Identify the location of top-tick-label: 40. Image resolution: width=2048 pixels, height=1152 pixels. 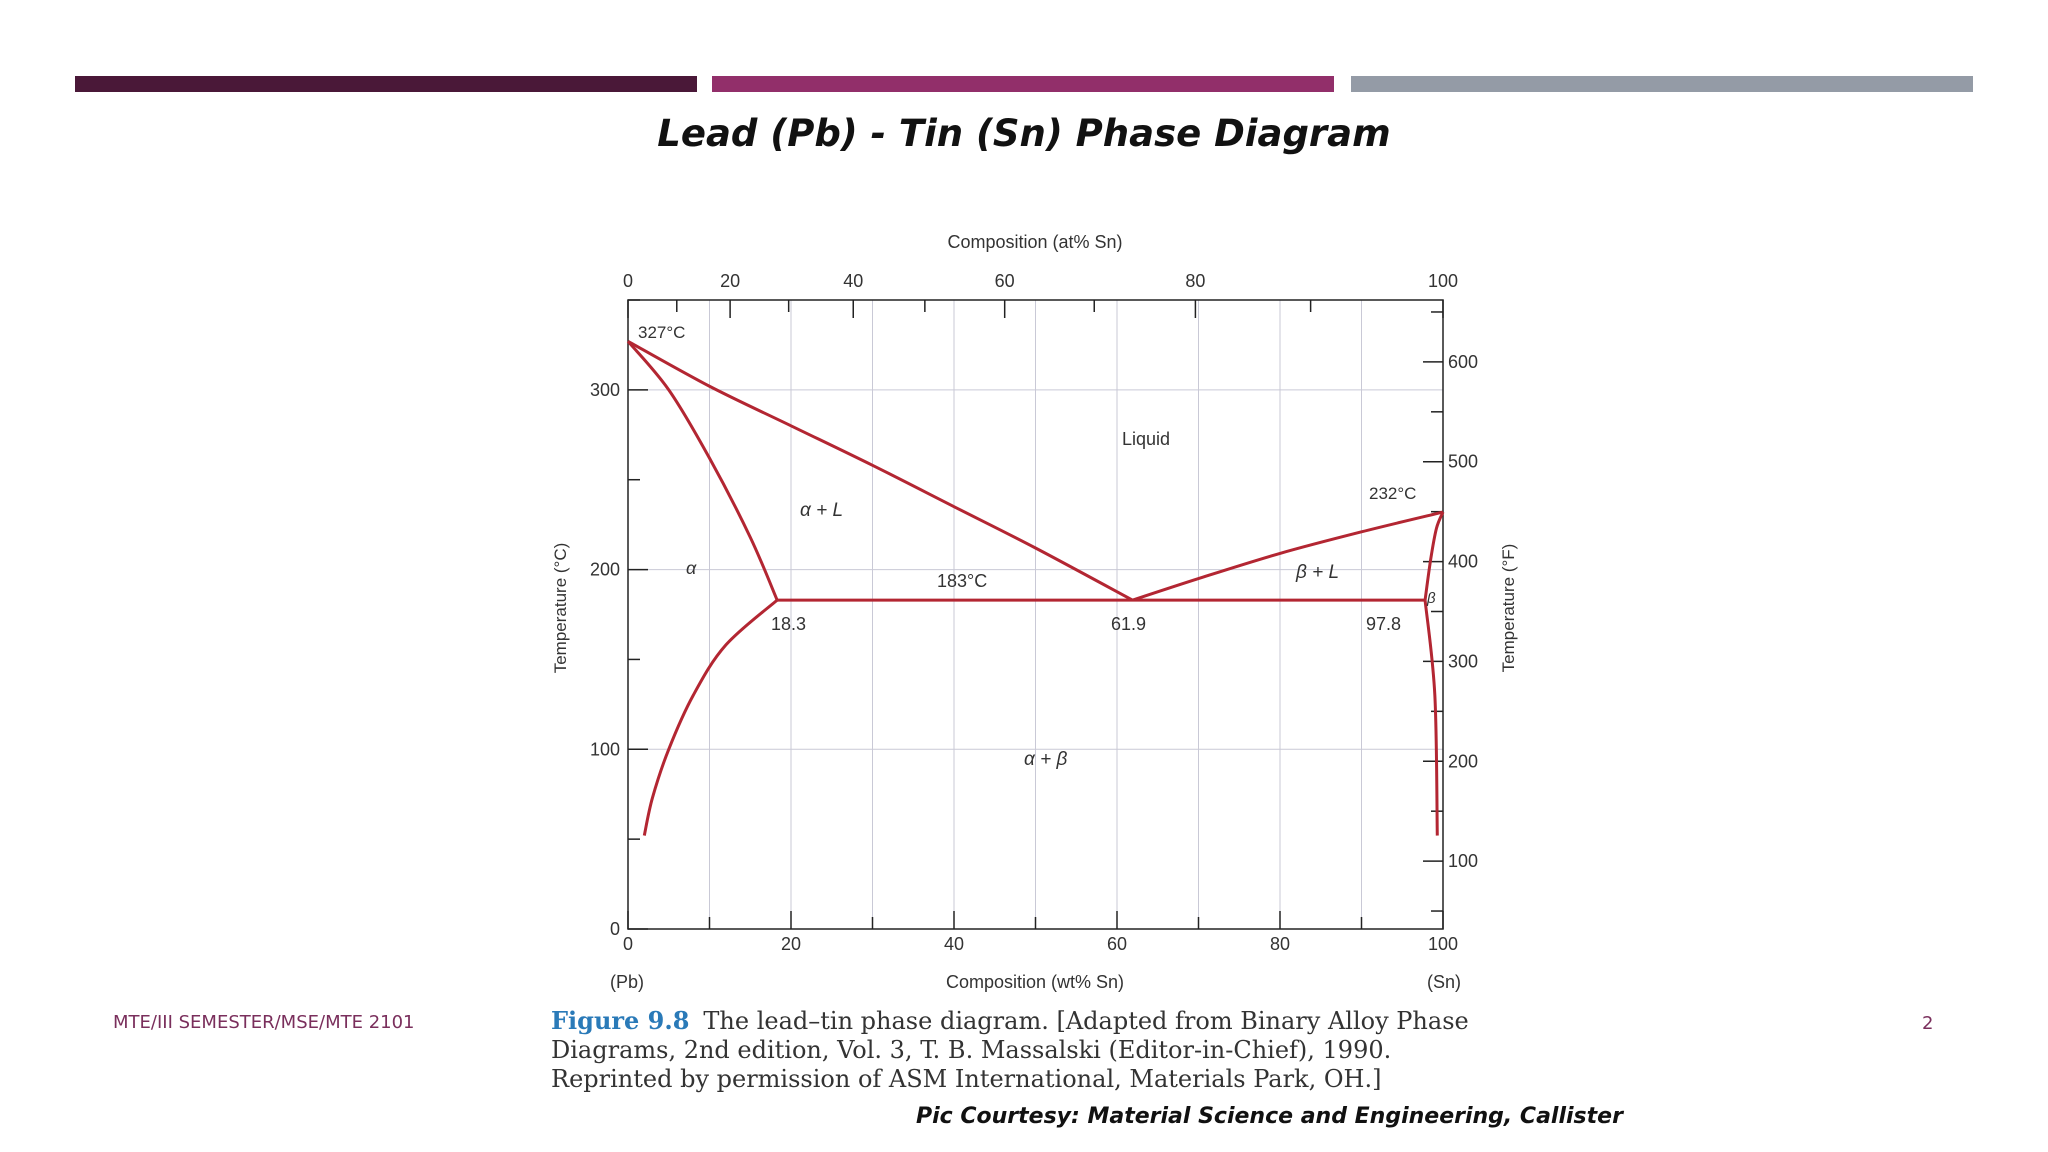
(853, 281).